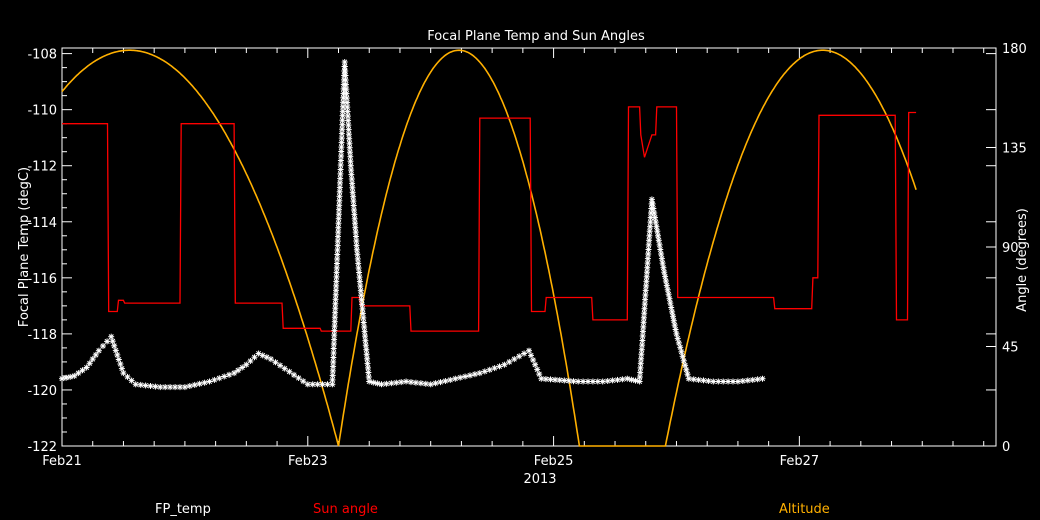 The image size is (1040, 520). What do you see at coordinates (804, 509) in the screenshot?
I see `legend-altitude: Altitude` at bounding box center [804, 509].